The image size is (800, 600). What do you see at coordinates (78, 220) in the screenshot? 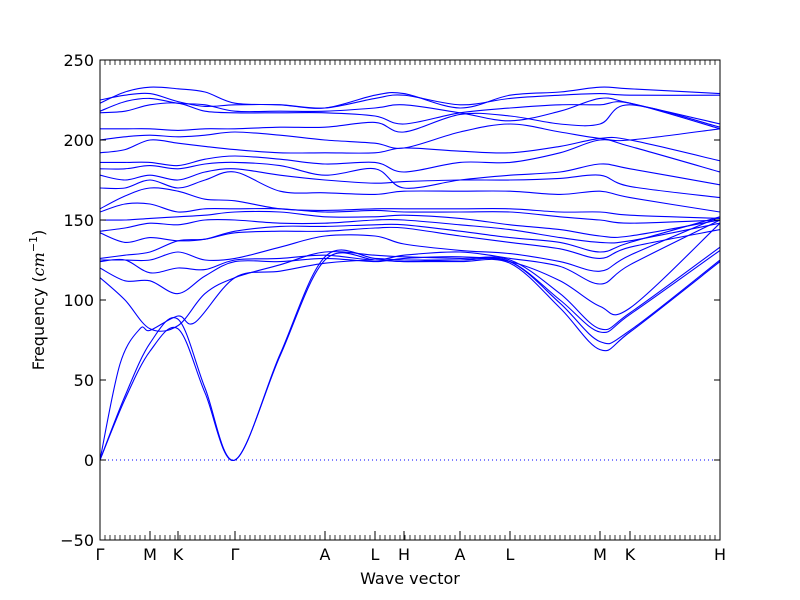
I see `y-tick-label: 150` at bounding box center [78, 220].